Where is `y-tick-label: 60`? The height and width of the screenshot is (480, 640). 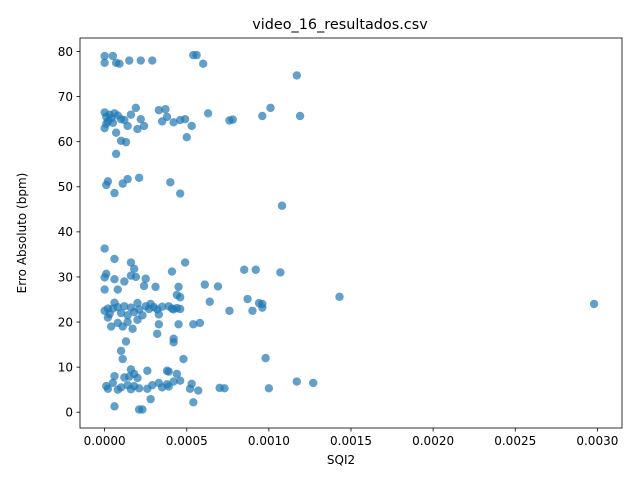
y-tick-label: 60 is located at coordinates (65, 142).